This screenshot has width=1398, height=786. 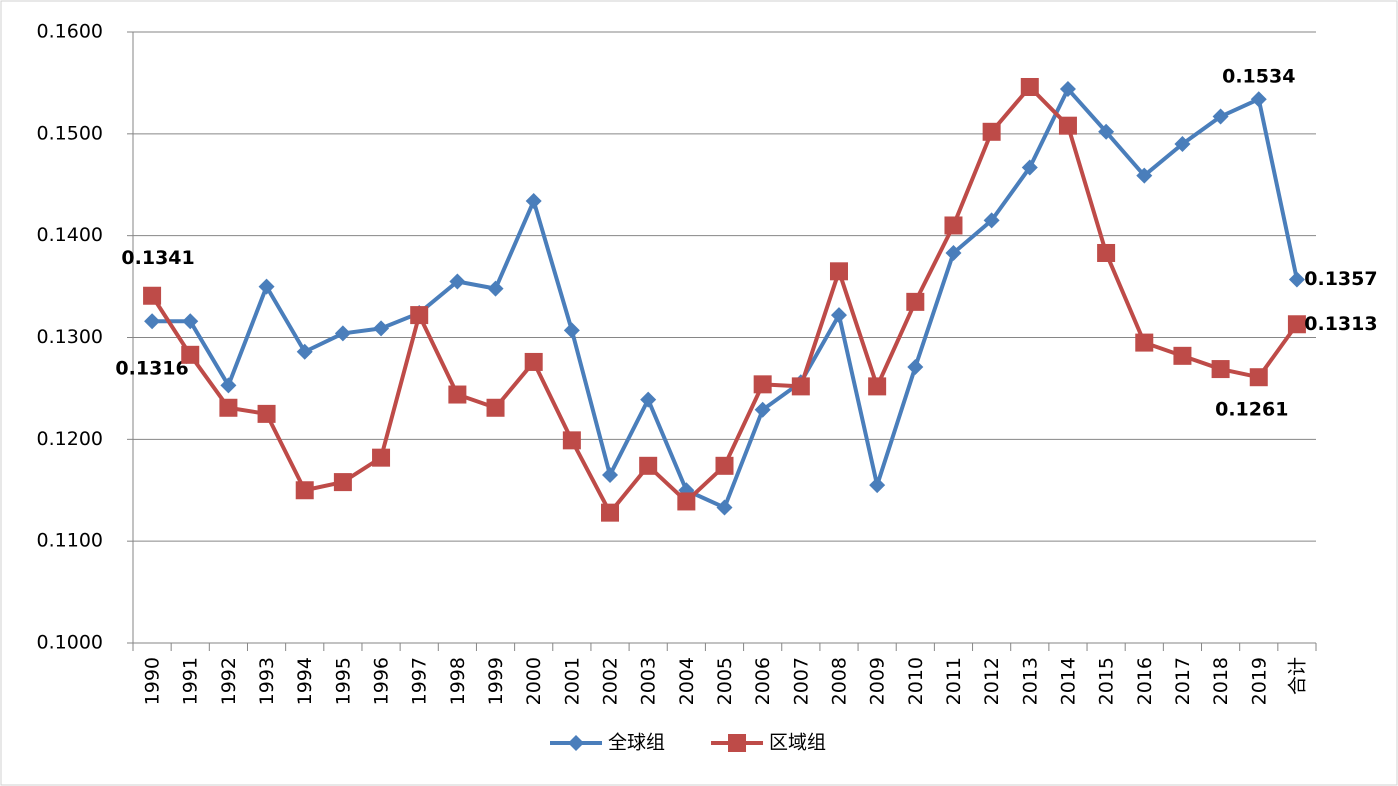 What do you see at coordinates (305, 681) in the screenshot?
I see `x-tick-label: 1994` at bounding box center [305, 681].